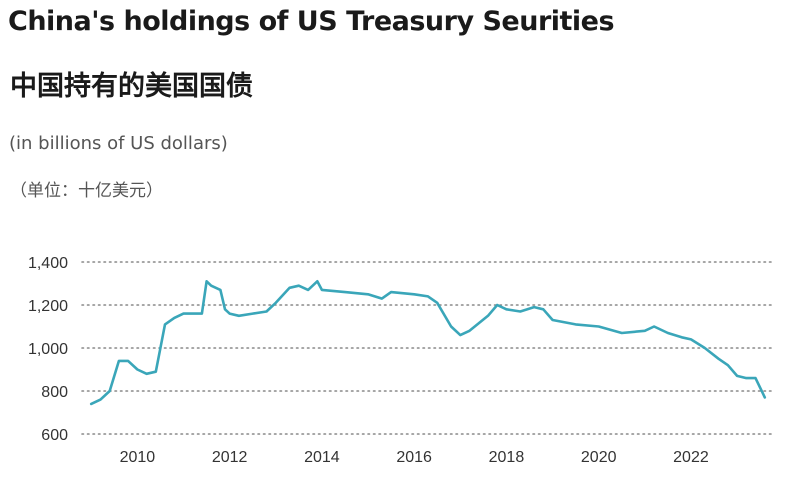 The height and width of the screenshot is (500, 800). Describe the element at coordinates (48, 263) in the screenshot. I see `y-tick-label: 1,400` at that location.